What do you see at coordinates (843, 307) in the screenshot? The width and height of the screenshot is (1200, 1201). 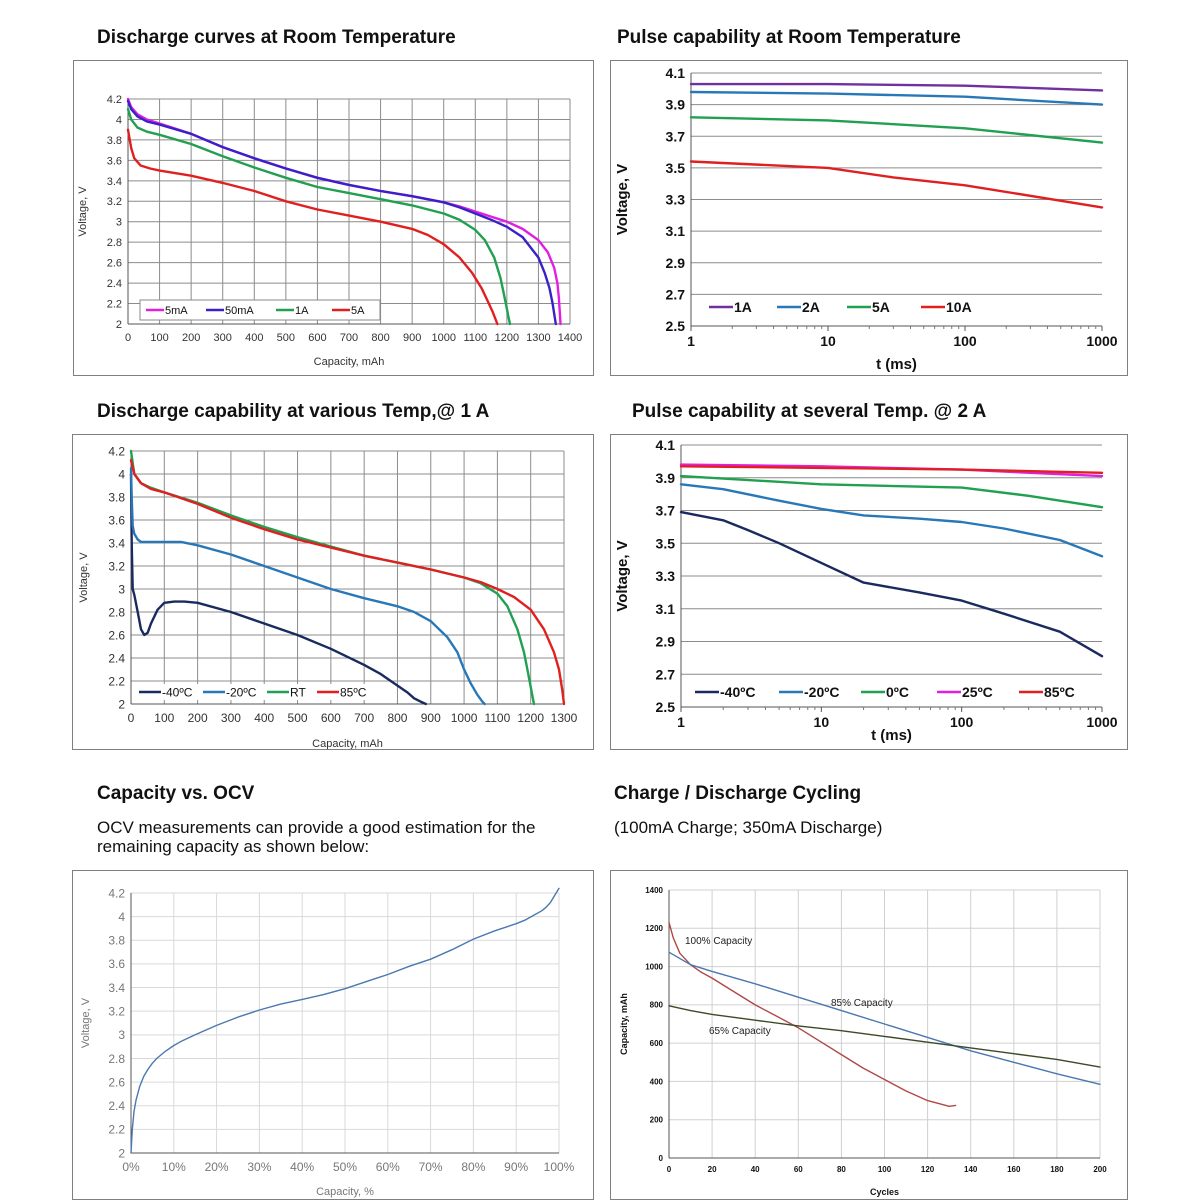 I see `legend-box` at bounding box center [843, 307].